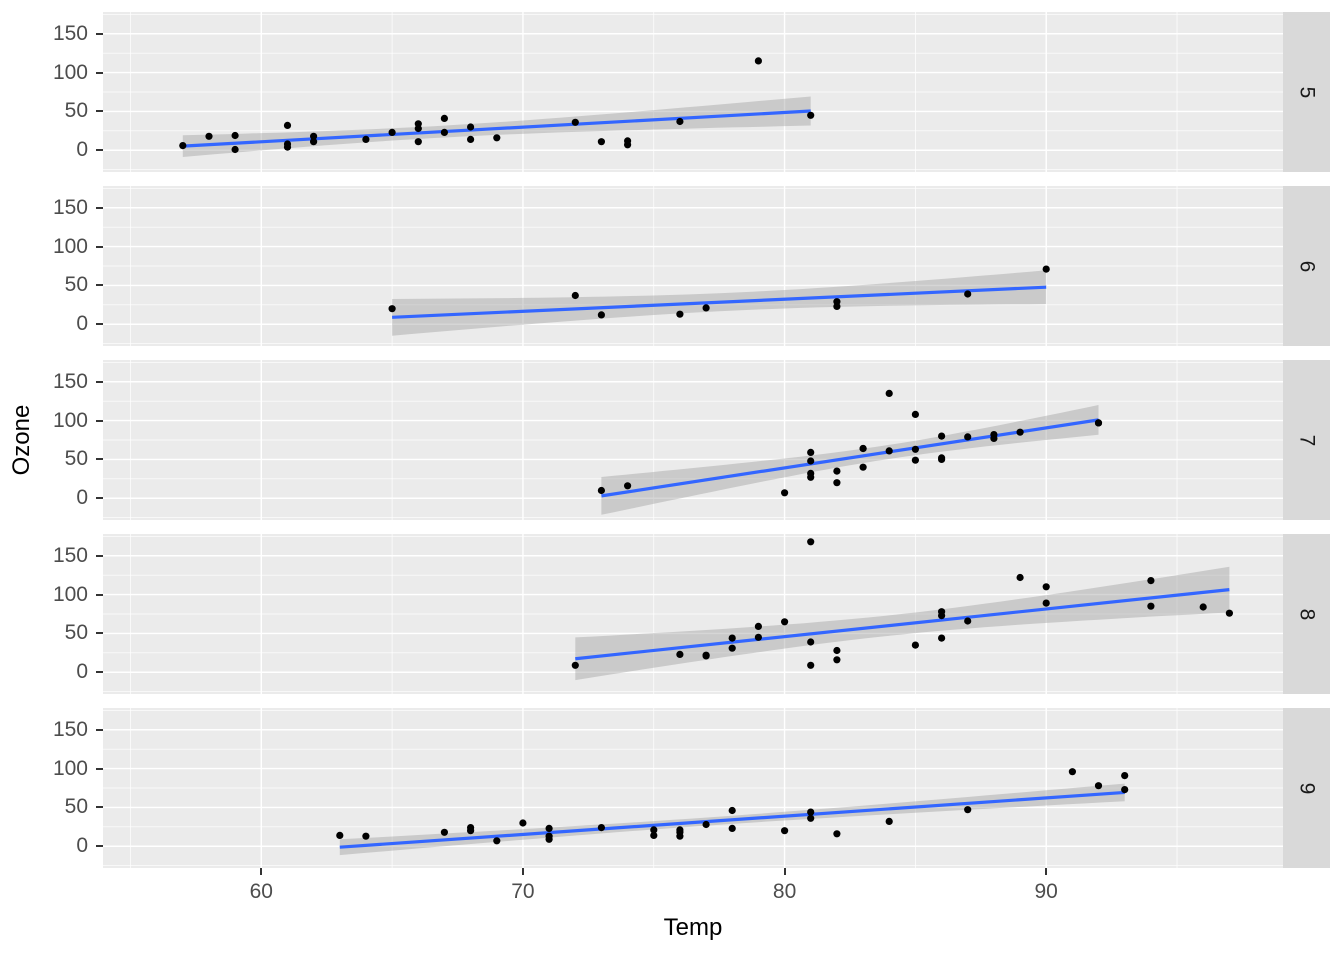  What do you see at coordinates (1306, 440) in the screenshot?
I see `facet-strip-7: 7` at bounding box center [1306, 440].